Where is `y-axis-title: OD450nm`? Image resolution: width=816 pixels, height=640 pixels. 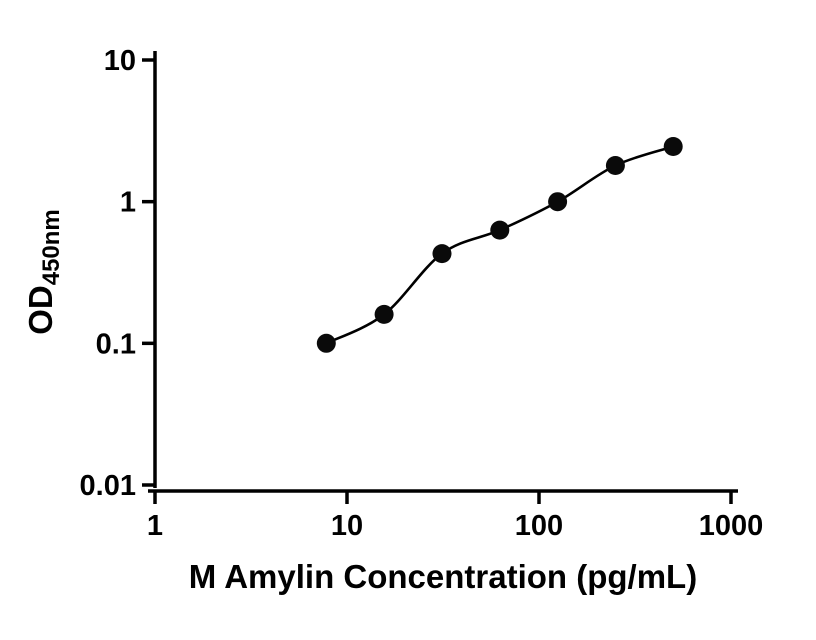
y-axis-title: OD450nm is located at coordinates (43, 272).